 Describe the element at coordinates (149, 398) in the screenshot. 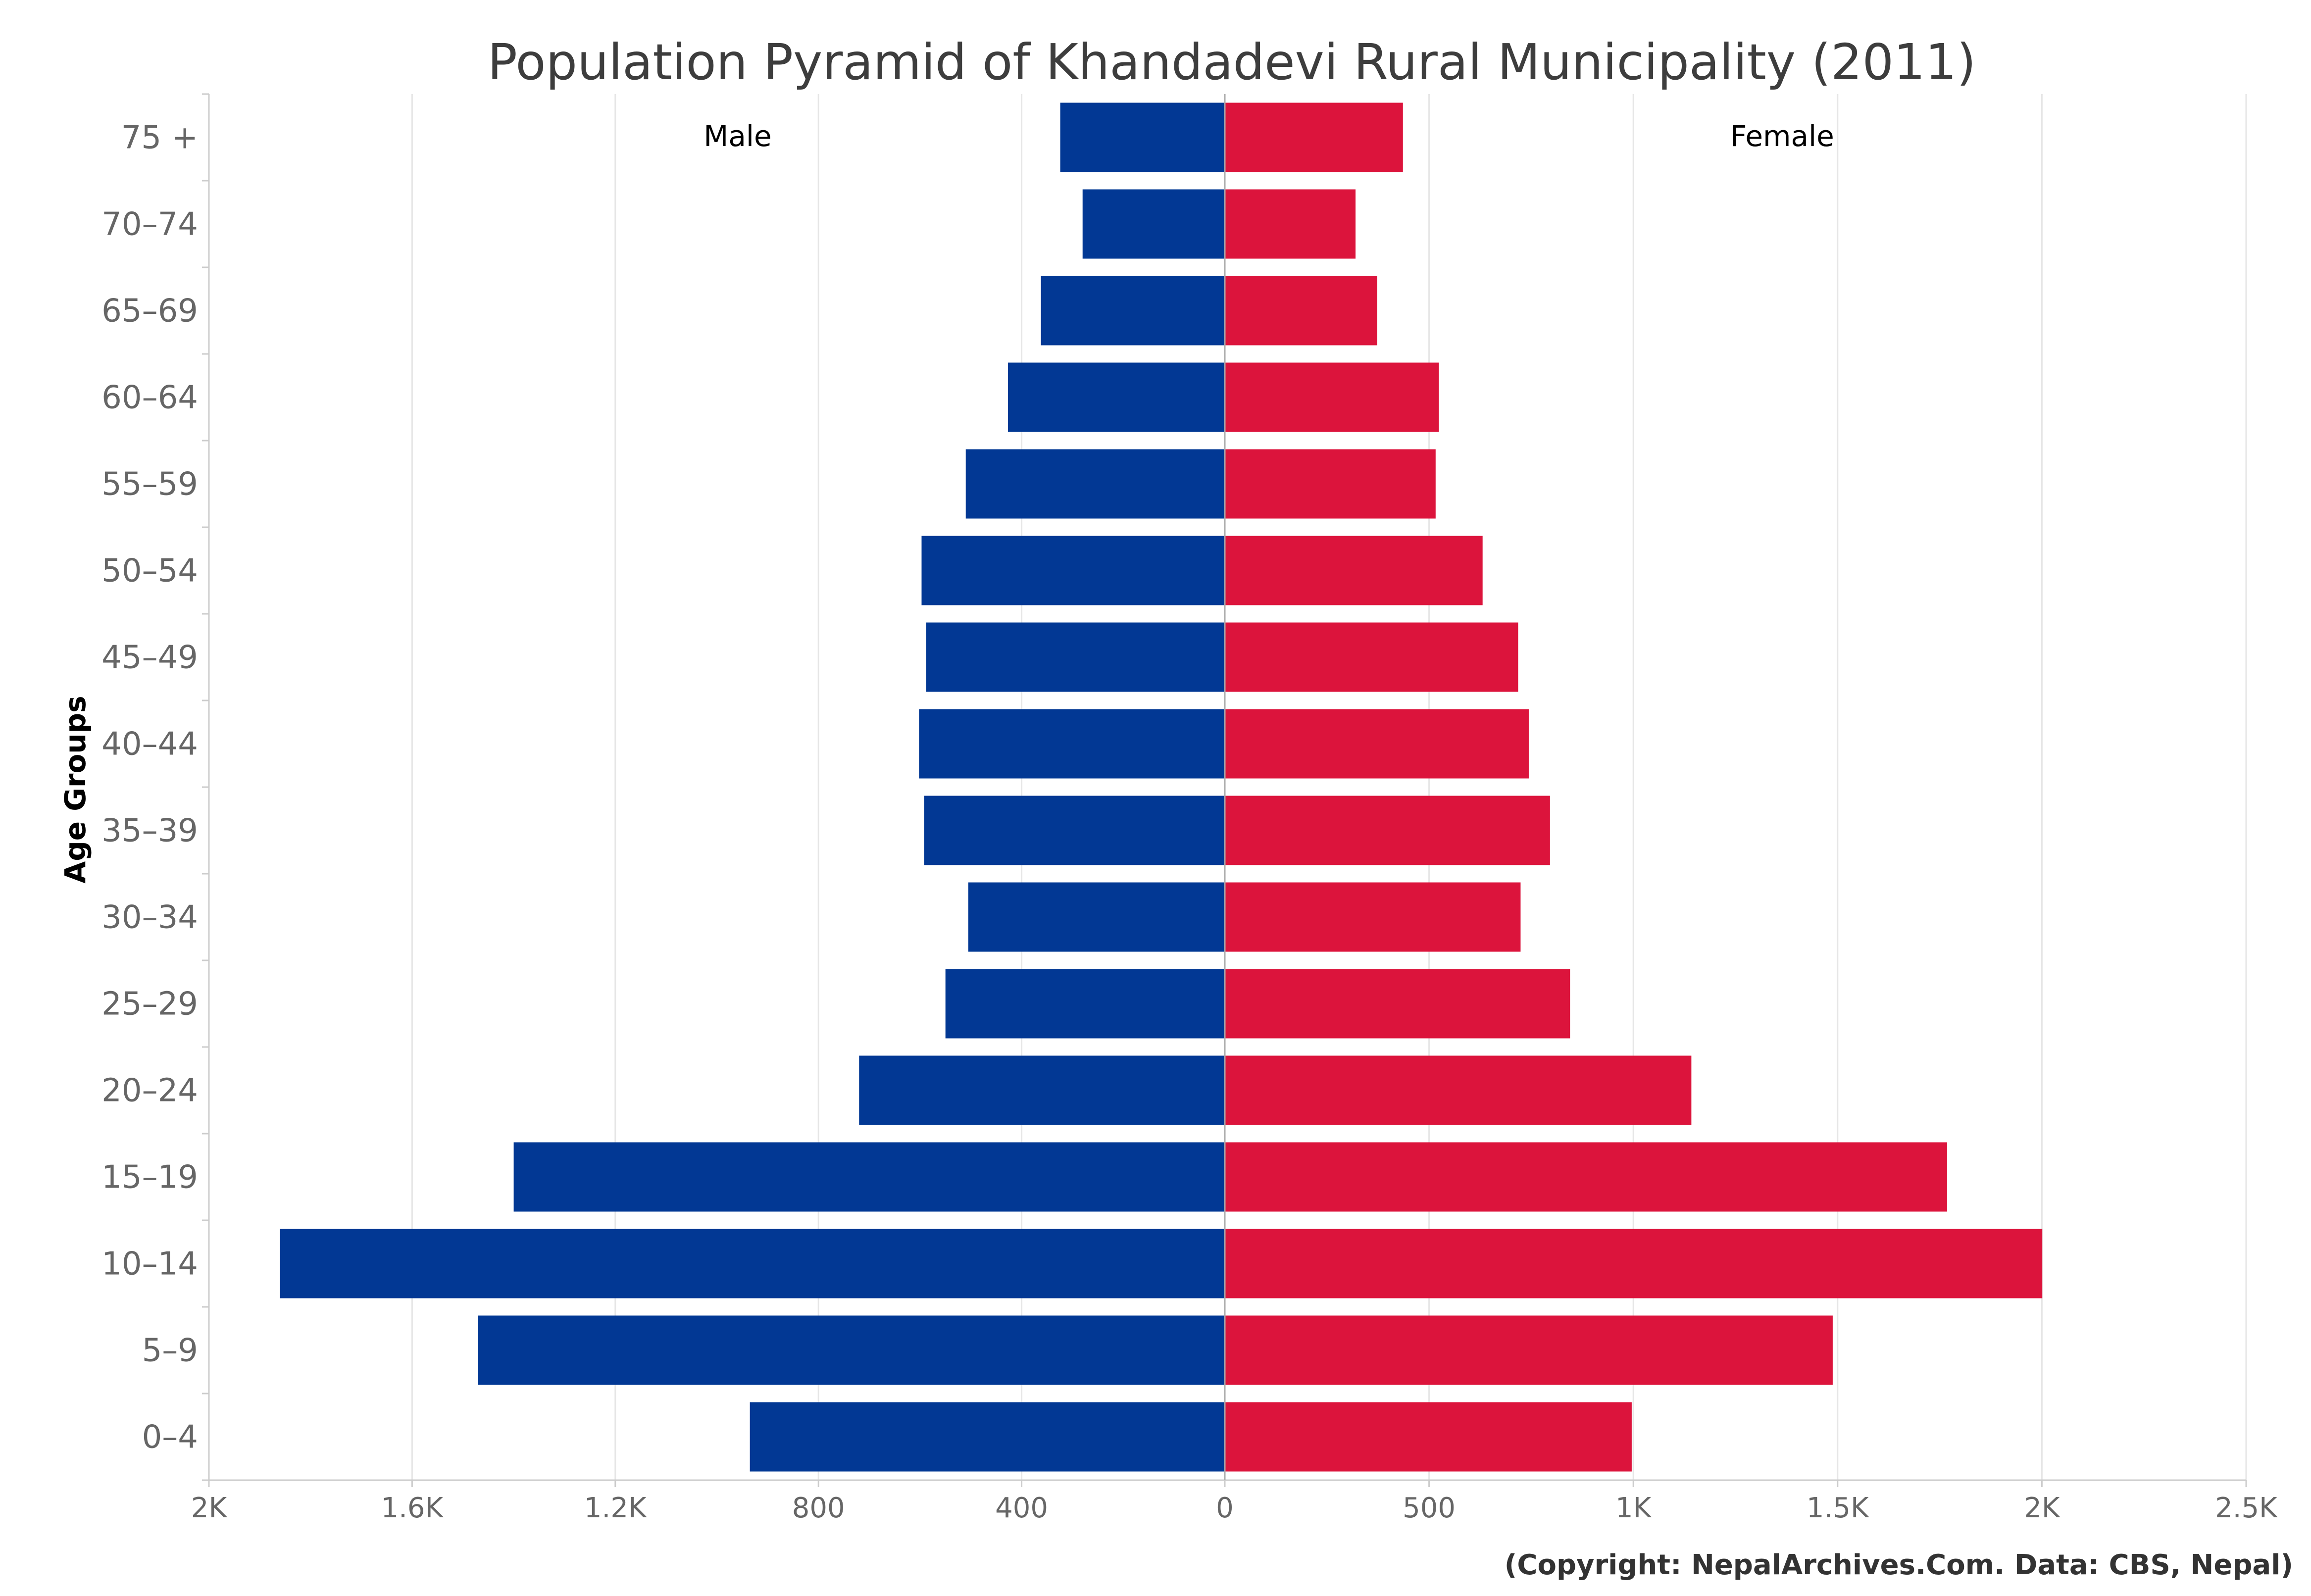

I see `y-tick-label: 60–64` at that location.